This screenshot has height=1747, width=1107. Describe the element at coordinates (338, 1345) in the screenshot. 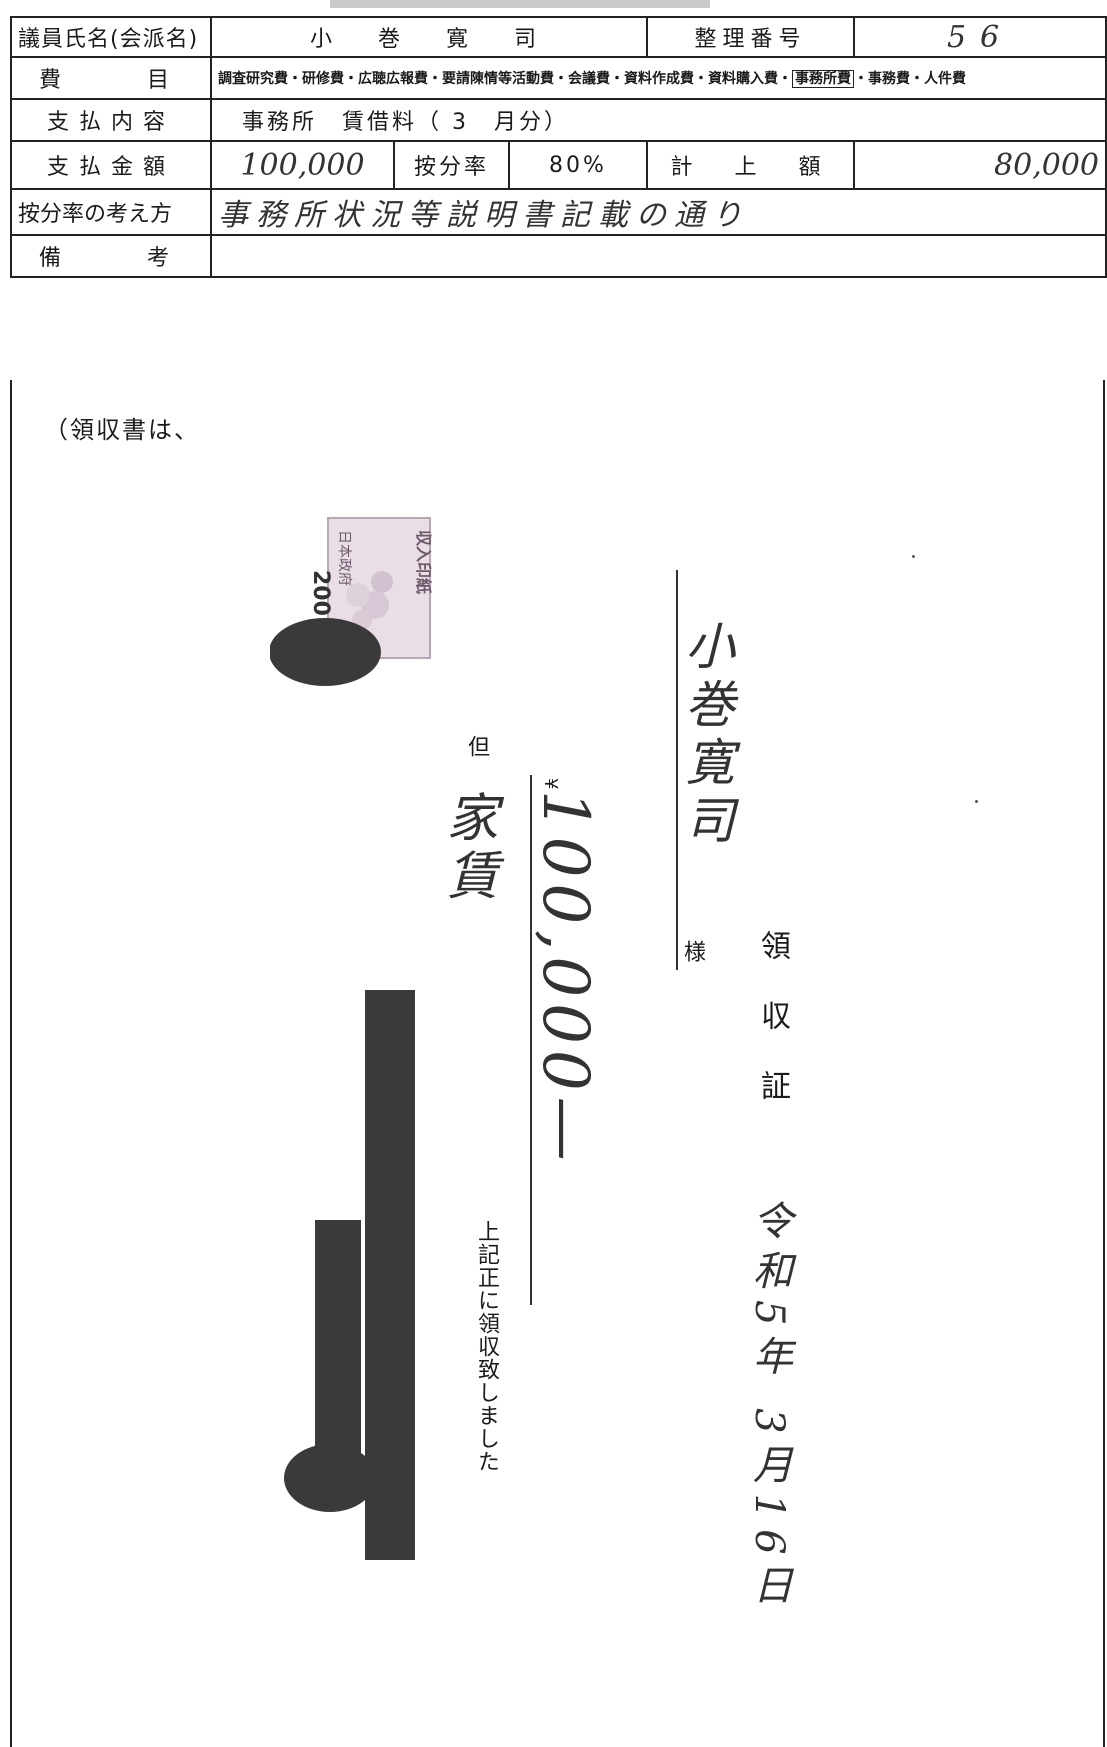

I see `redaction-bar-short` at that location.